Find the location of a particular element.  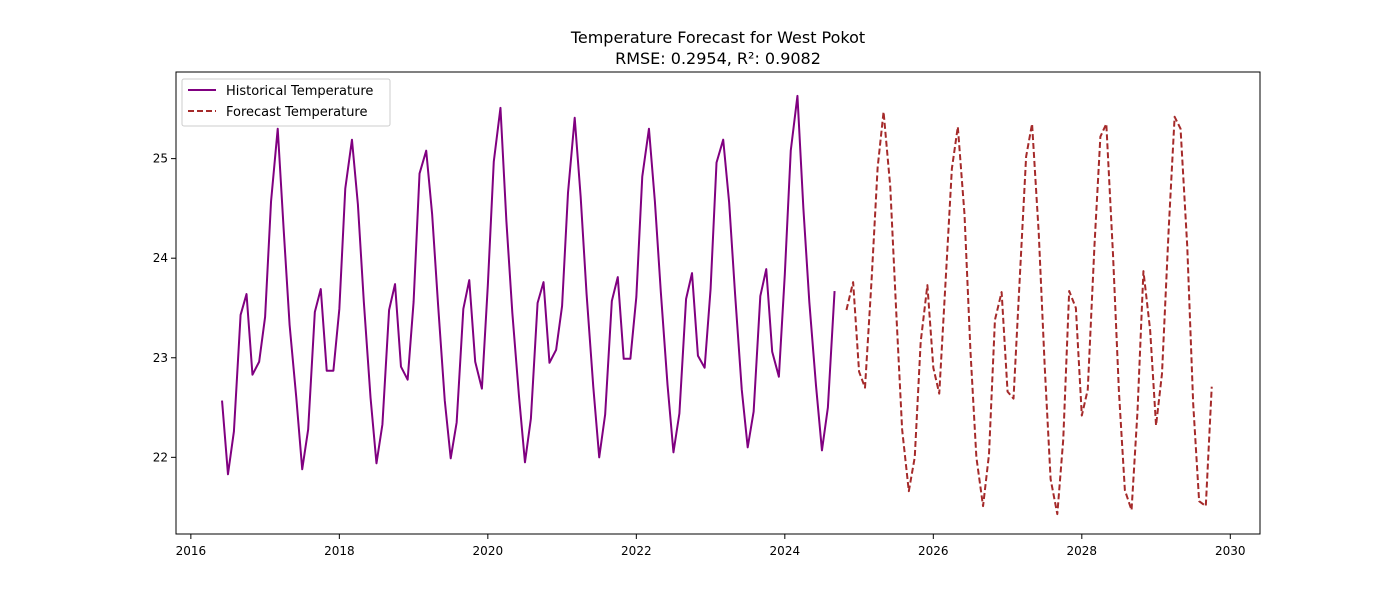

x-tick-label: 2022 is located at coordinates (636, 551).